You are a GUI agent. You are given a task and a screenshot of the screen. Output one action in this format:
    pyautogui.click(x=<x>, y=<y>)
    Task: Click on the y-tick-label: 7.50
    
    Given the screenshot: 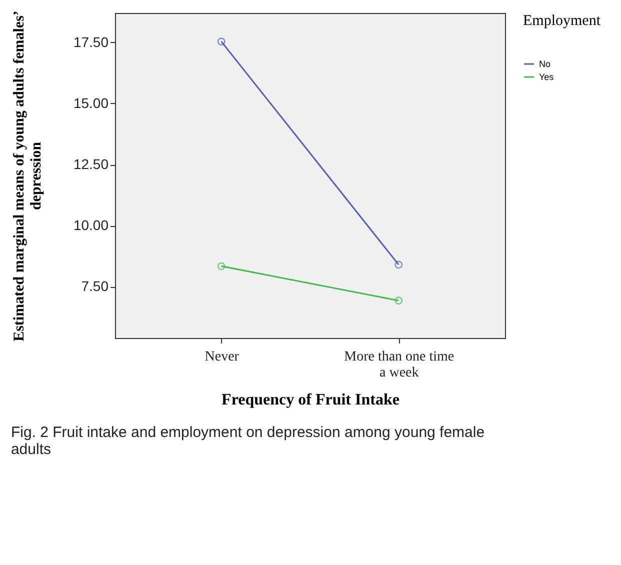 What is the action you would take?
    pyautogui.click(x=95, y=286)
    